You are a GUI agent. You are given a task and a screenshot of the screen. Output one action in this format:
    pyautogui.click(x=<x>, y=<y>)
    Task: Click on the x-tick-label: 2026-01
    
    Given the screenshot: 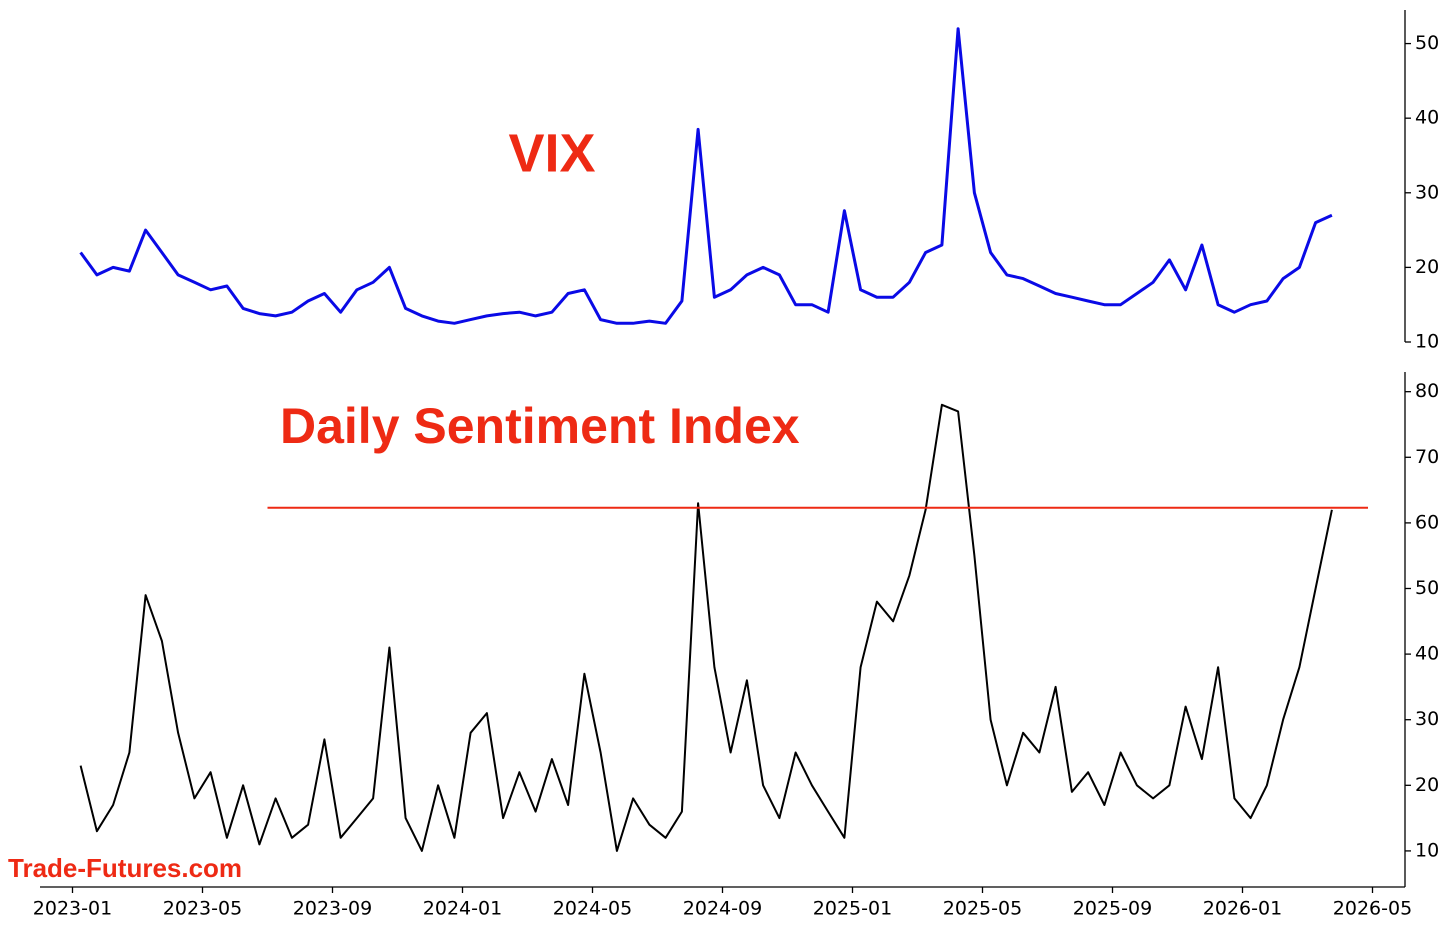 What is the action you would take?
    pyautogui.click(x=1242, y=909)
    